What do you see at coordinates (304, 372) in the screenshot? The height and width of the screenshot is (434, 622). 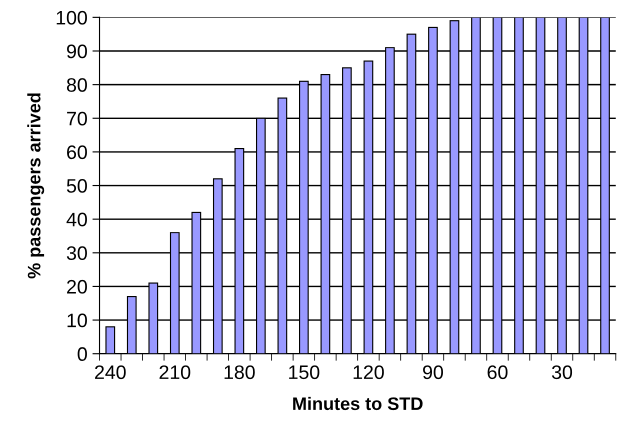 I see `x-tick-label: 150` at bounding box center [304, 372].